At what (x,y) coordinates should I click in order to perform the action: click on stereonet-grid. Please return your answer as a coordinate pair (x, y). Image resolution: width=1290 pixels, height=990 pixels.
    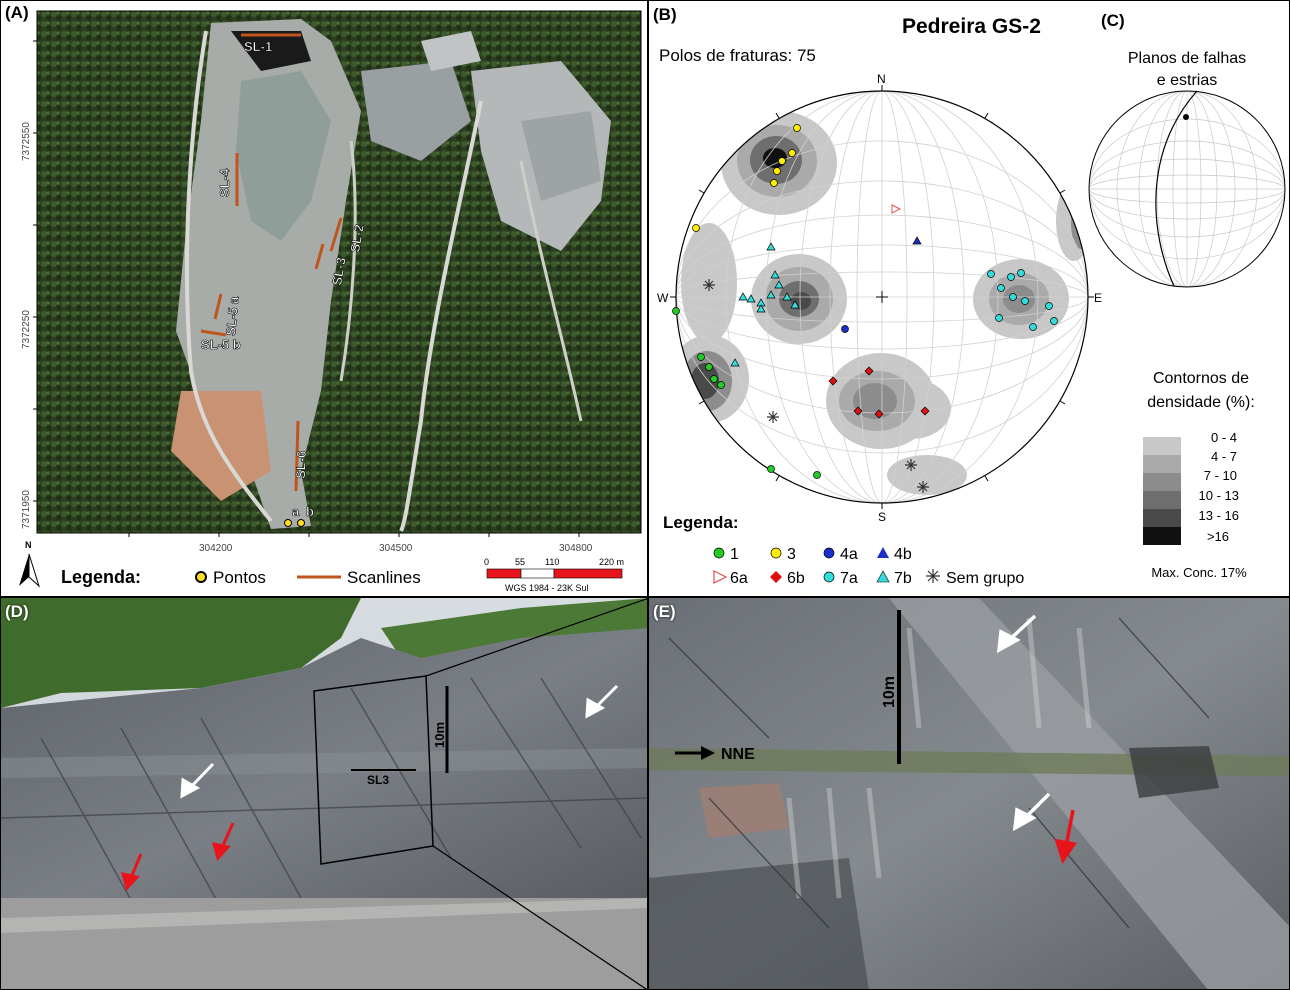
    Looking at the image, I should click on (882, 297).